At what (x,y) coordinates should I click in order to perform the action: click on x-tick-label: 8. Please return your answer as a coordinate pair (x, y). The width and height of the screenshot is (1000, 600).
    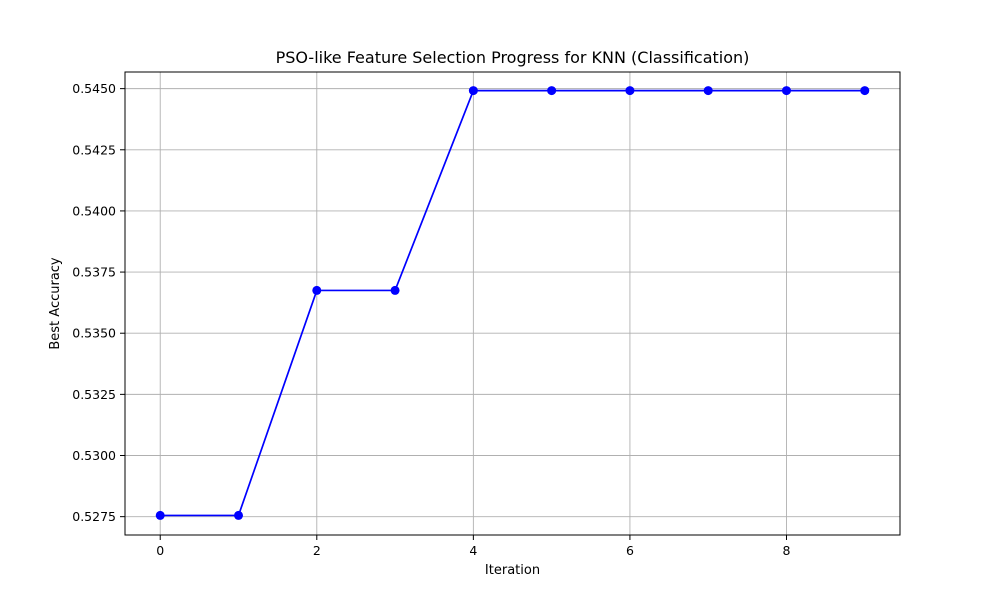
    Looking at the image, I should click on (787, 550).